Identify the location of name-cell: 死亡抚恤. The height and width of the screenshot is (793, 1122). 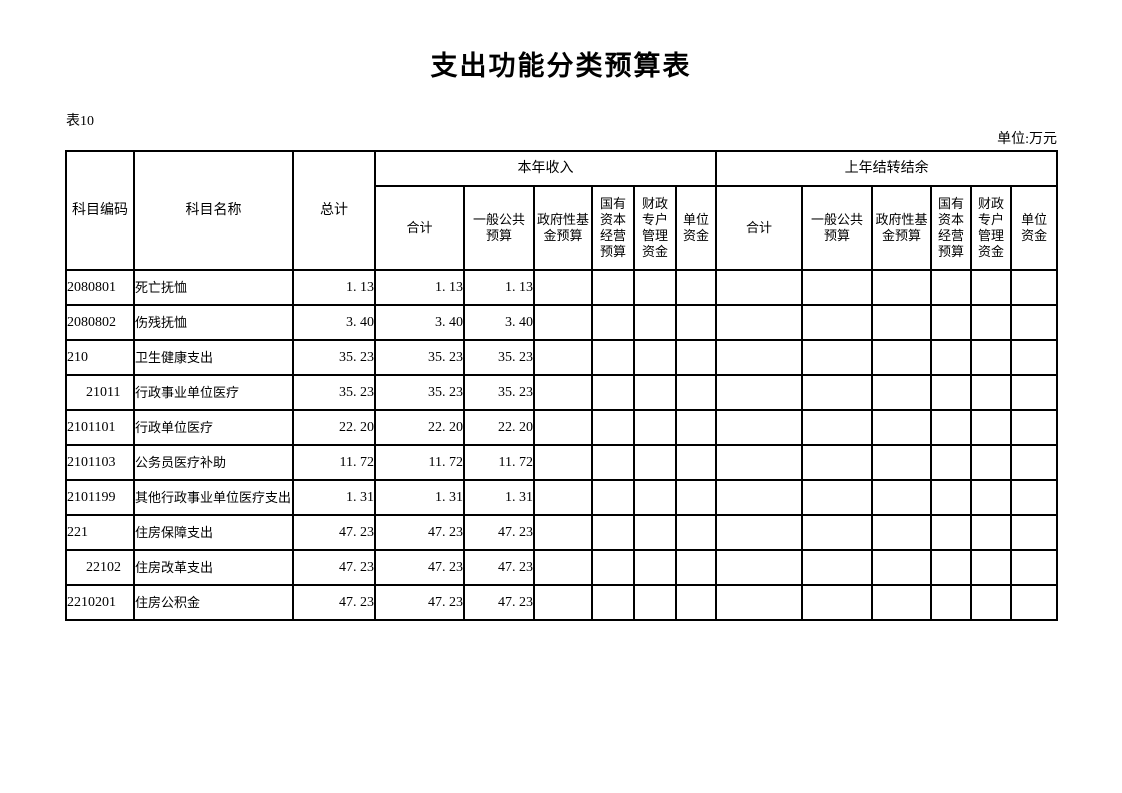
(213, 287).